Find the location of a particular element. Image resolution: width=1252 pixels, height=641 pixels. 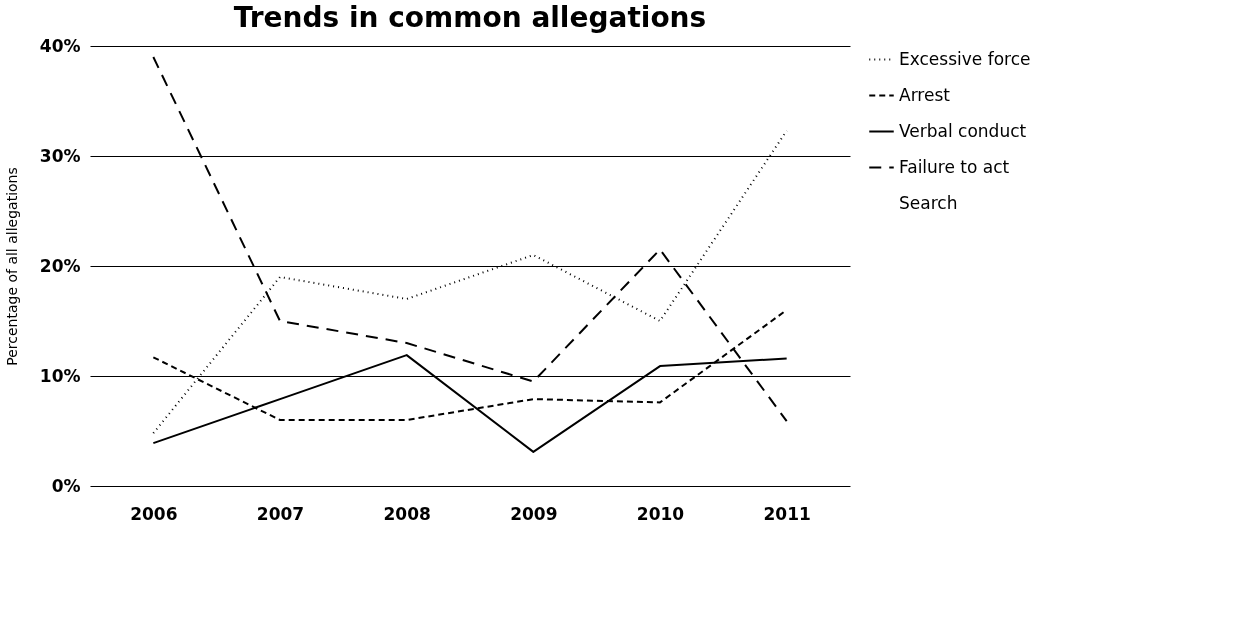

x-tick-label: 2011 is located at coordinates (787, 513).